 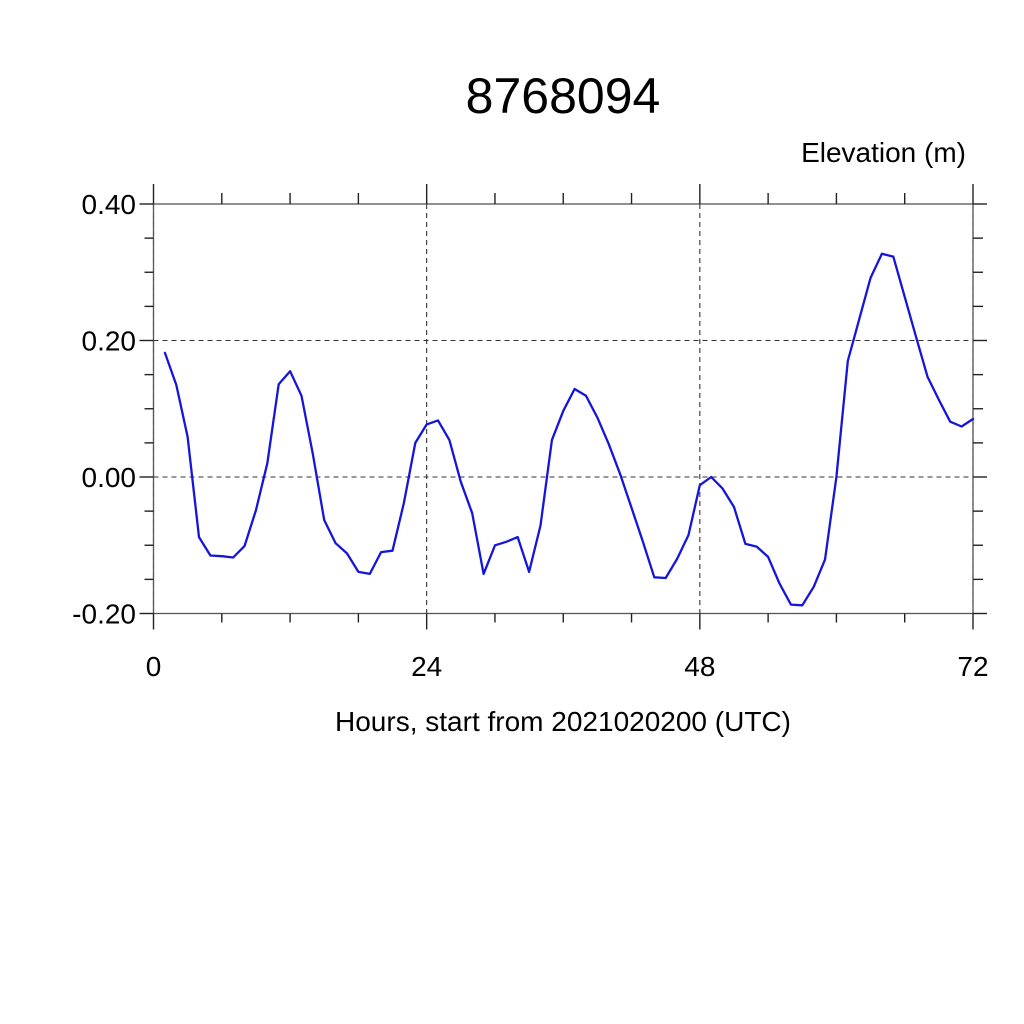 I want to click on y-tick-labels: 0.40 0.20 0.00 -0.20, so click(x=104, y=409).